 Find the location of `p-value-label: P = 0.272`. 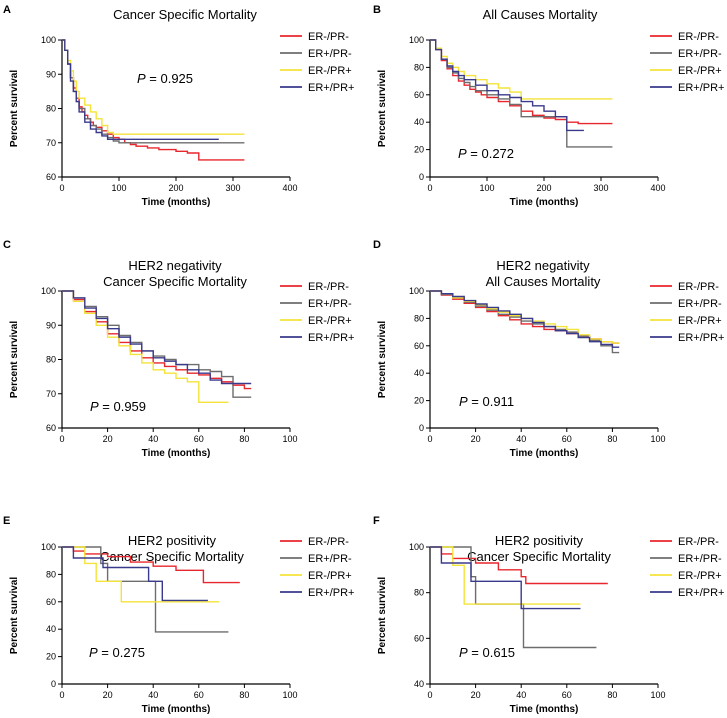

p-value-label: P = 0.272 is located at coordinates (486, 153).